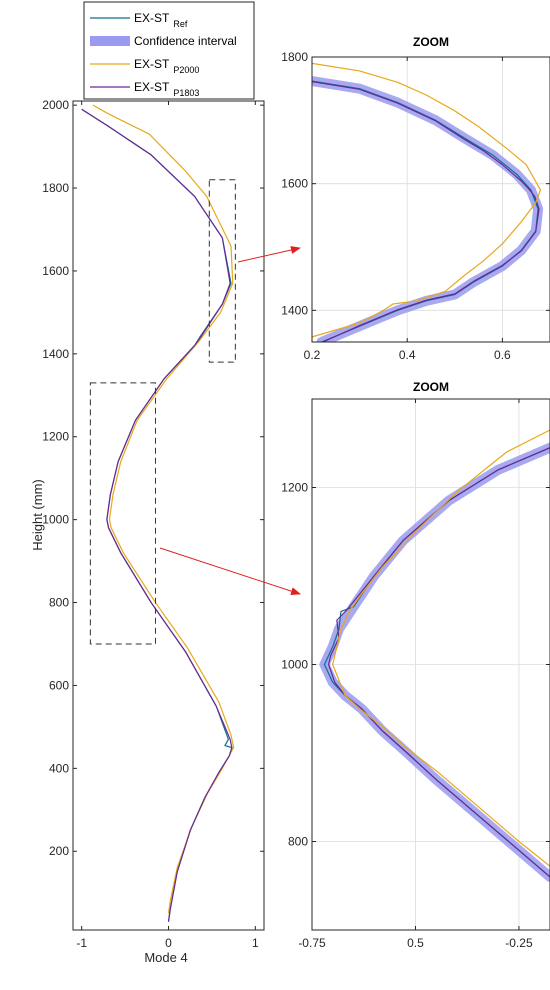 The image size is (550, 990). I want to click on zoom1-ytick-label: 1400, so click(294, 310).